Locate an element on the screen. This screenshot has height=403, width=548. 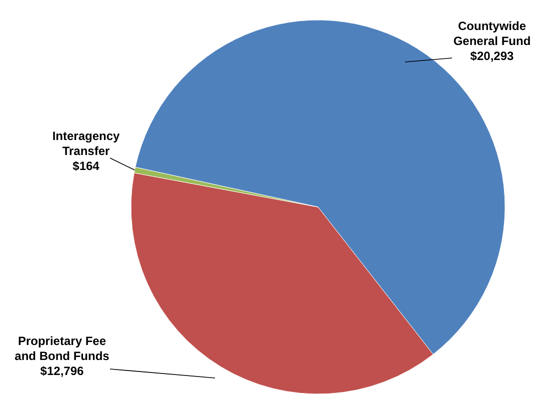
slice-label: Interagency Transfer is located at coordinates (86, 143).